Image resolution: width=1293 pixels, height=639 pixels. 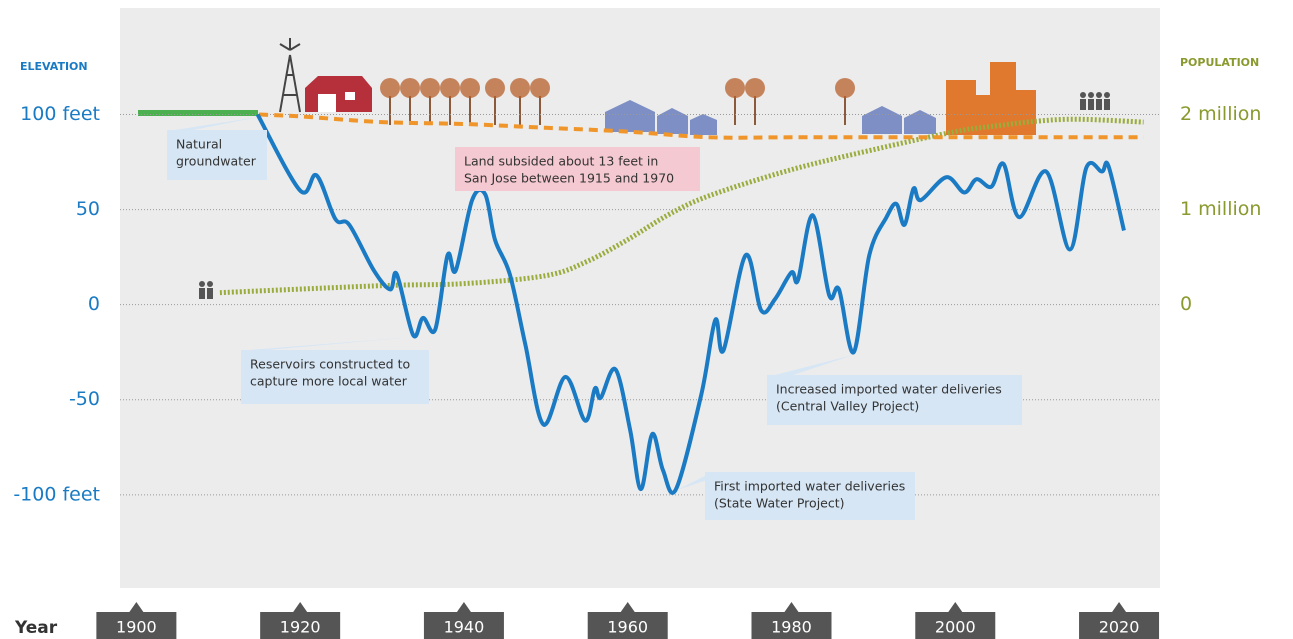 I want to click on x-tick-label: 2020, so click(x=1119, y=627).